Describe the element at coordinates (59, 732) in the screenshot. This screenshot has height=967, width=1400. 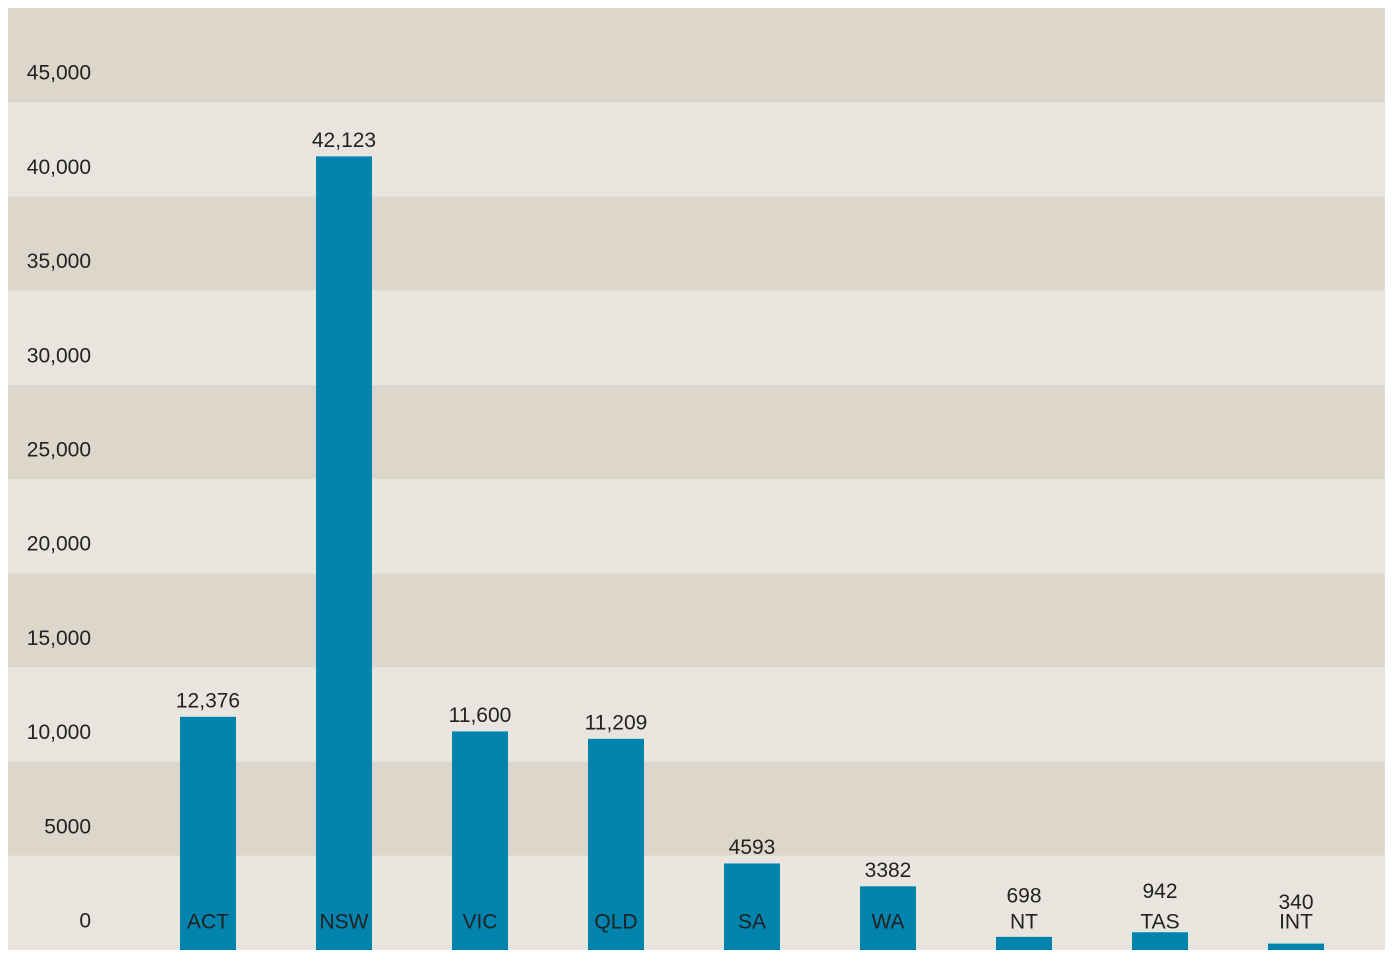
I see `y-tick-label: 10,000` at that location.